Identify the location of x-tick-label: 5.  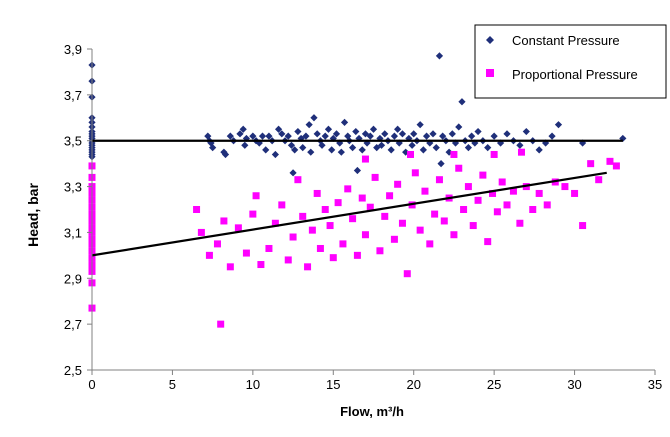
(172, 384).